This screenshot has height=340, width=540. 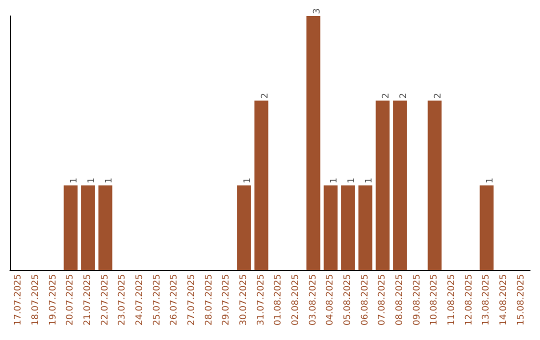 I want to click on x-tick-label: 22.07.2025, so click(x=105, y=300).